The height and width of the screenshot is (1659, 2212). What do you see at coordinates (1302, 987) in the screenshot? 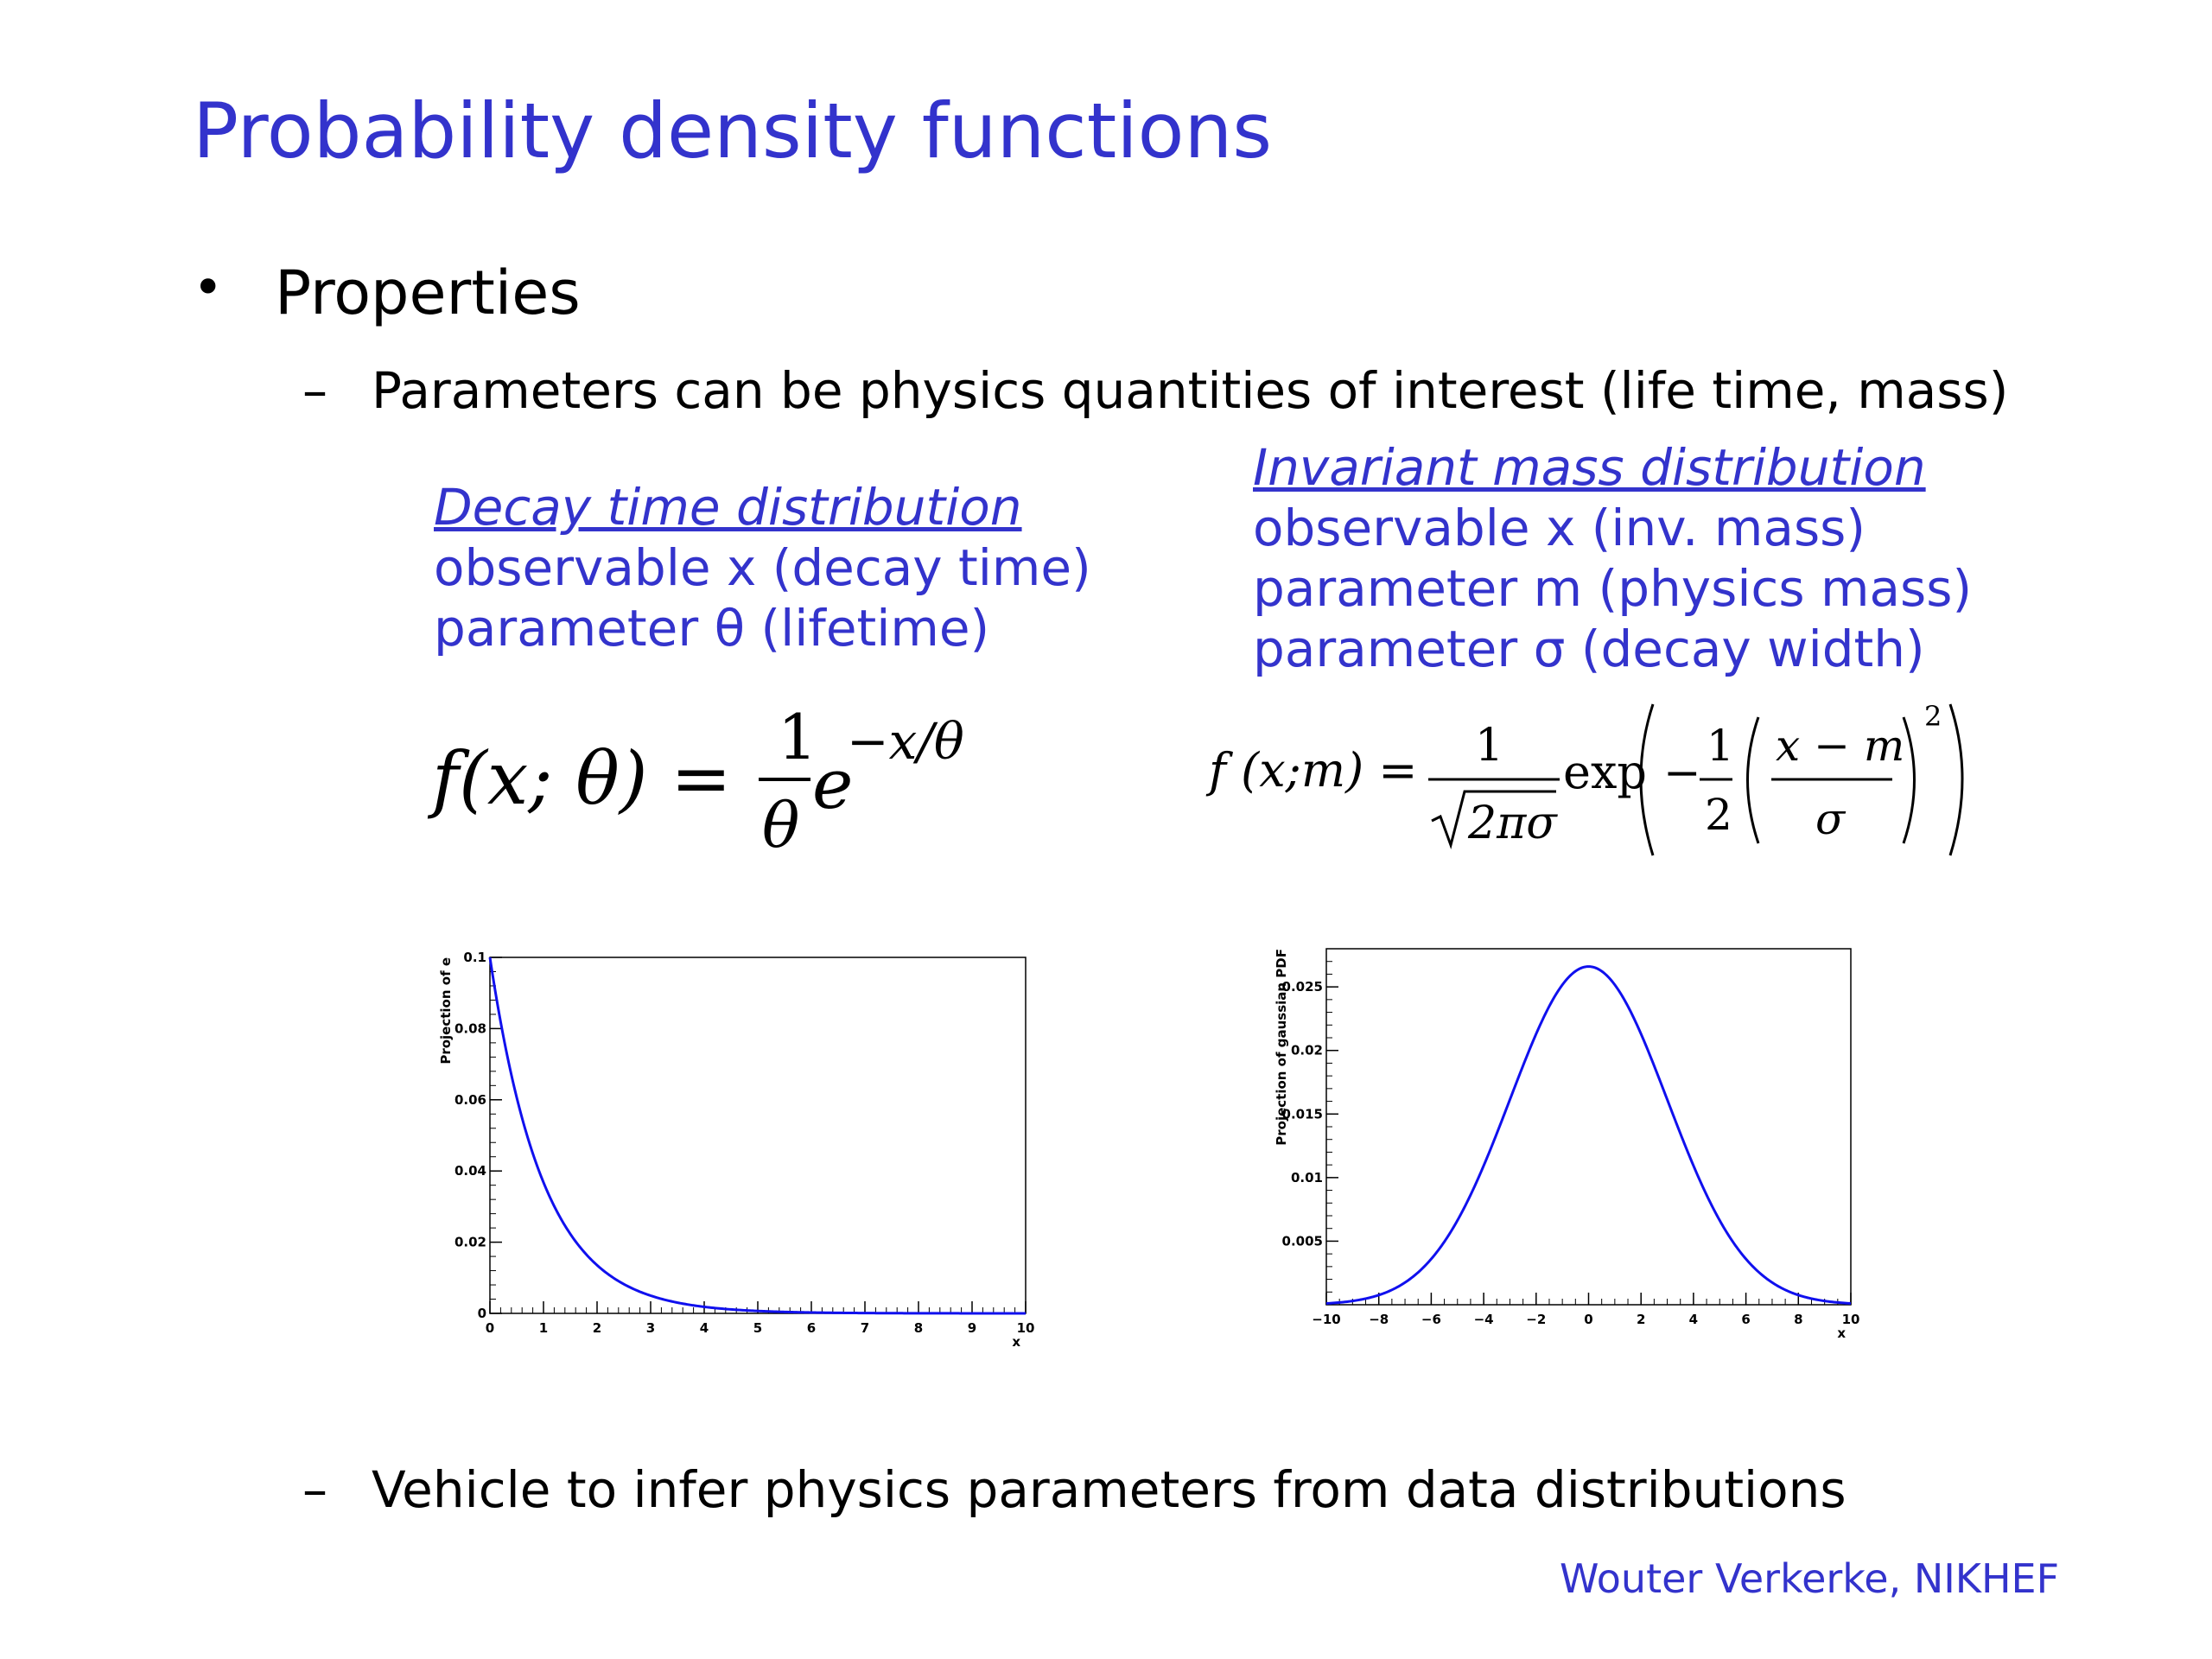
I see `y-tick-label: 0.025` at bounding box center [1302, 987].